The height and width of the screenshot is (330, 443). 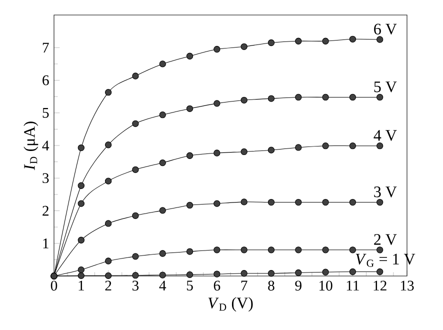 I want to click on series-label: 2 V, so click(x=385, y=239).